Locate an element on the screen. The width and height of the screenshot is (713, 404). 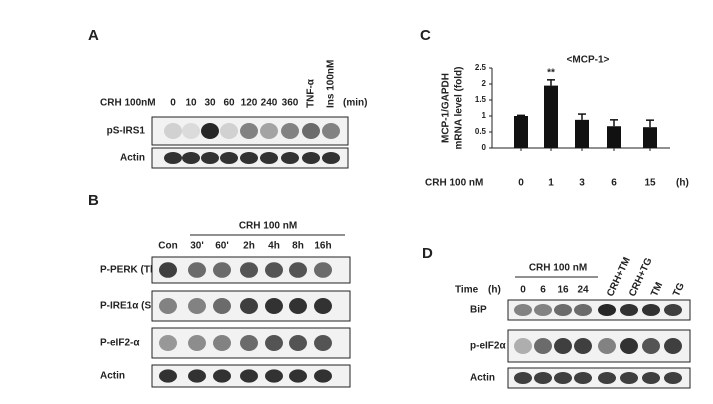
y-tick-label: 1 is located at coordinates (484, 115).